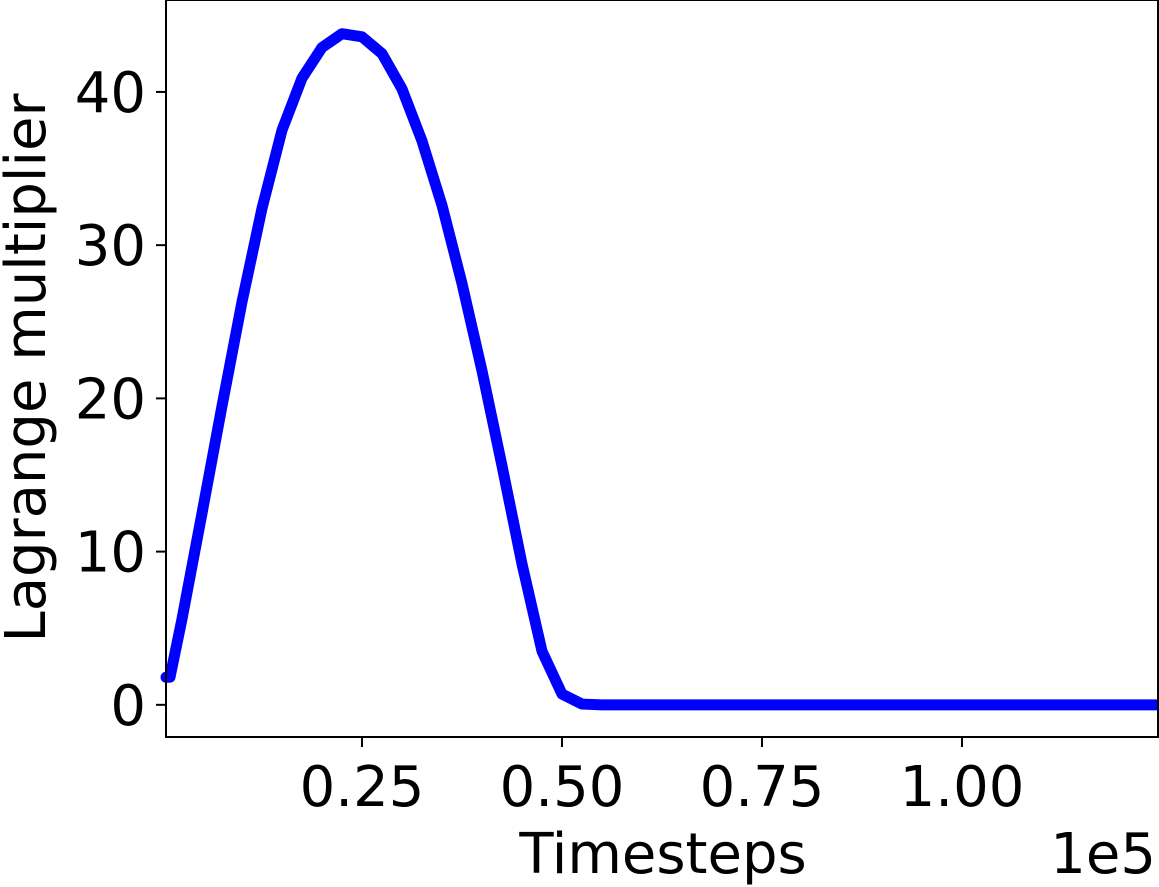 The image size is (1159, 887). Describe the element at coordinates (962, 787) in the screenshot. I see `x-tick-label: 1.00` at that location.